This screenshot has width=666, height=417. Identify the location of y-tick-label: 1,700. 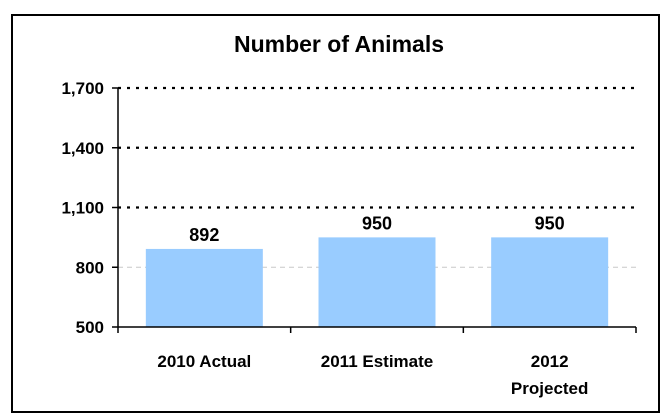
(82, 88).